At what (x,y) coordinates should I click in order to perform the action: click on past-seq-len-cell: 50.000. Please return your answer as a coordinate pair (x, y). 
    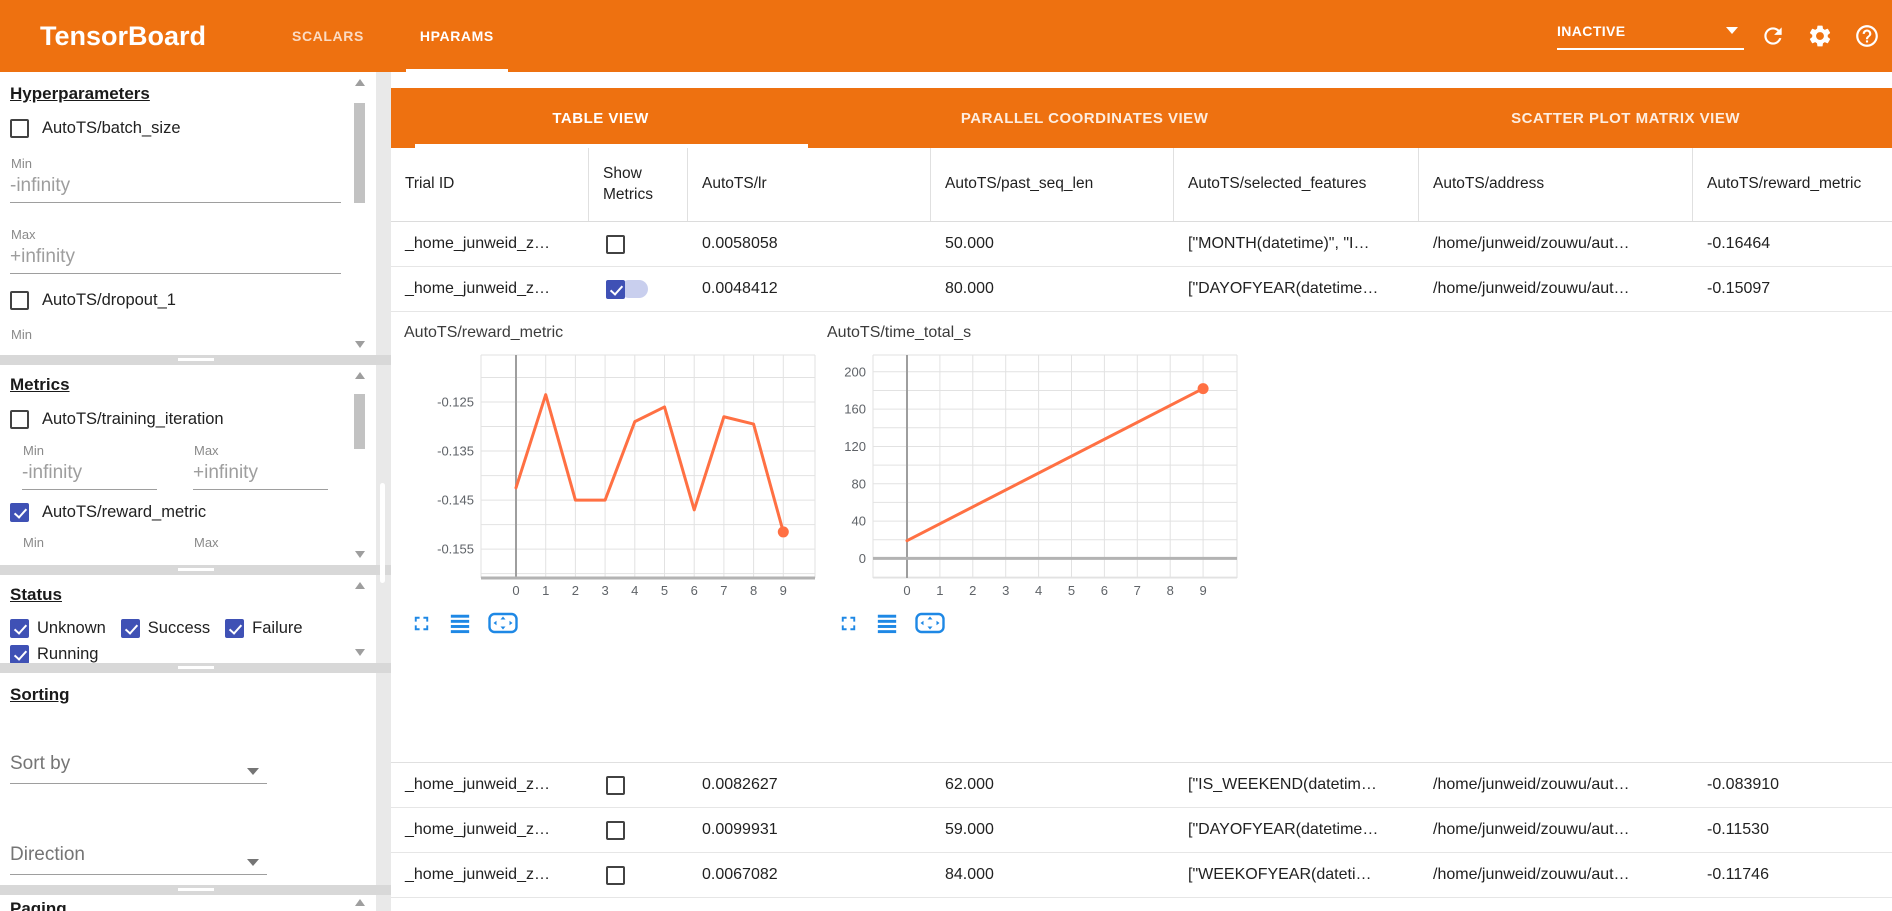
    Looking at the image, I should click on (969, 243).